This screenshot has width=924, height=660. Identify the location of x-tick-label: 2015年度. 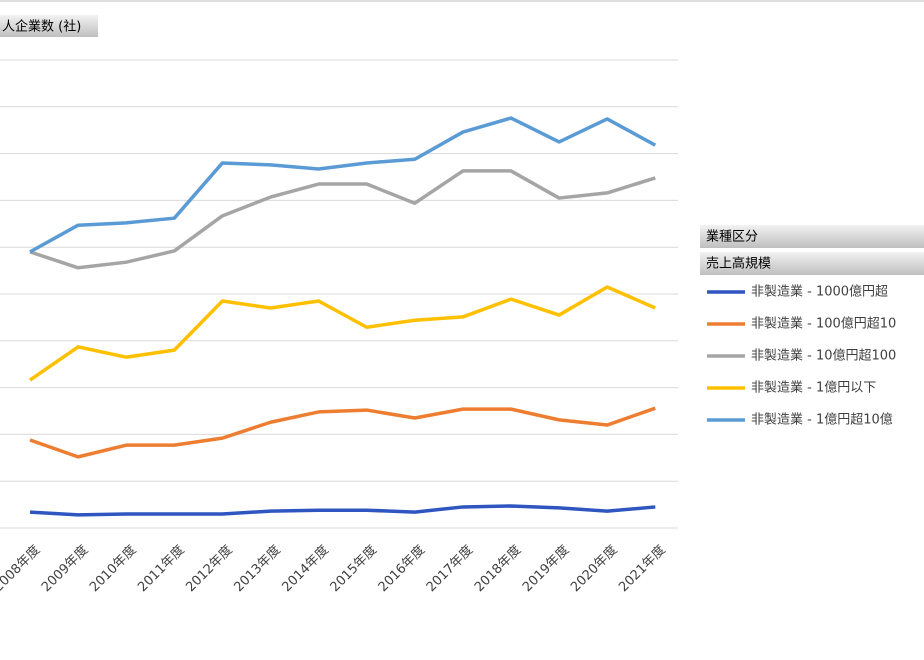
(353, 568).